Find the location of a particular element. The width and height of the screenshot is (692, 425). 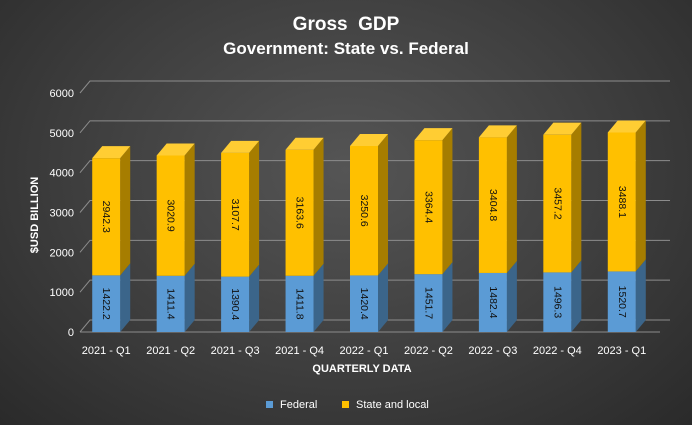

data-label: 1411.8 is located at coordinates (300, 303).